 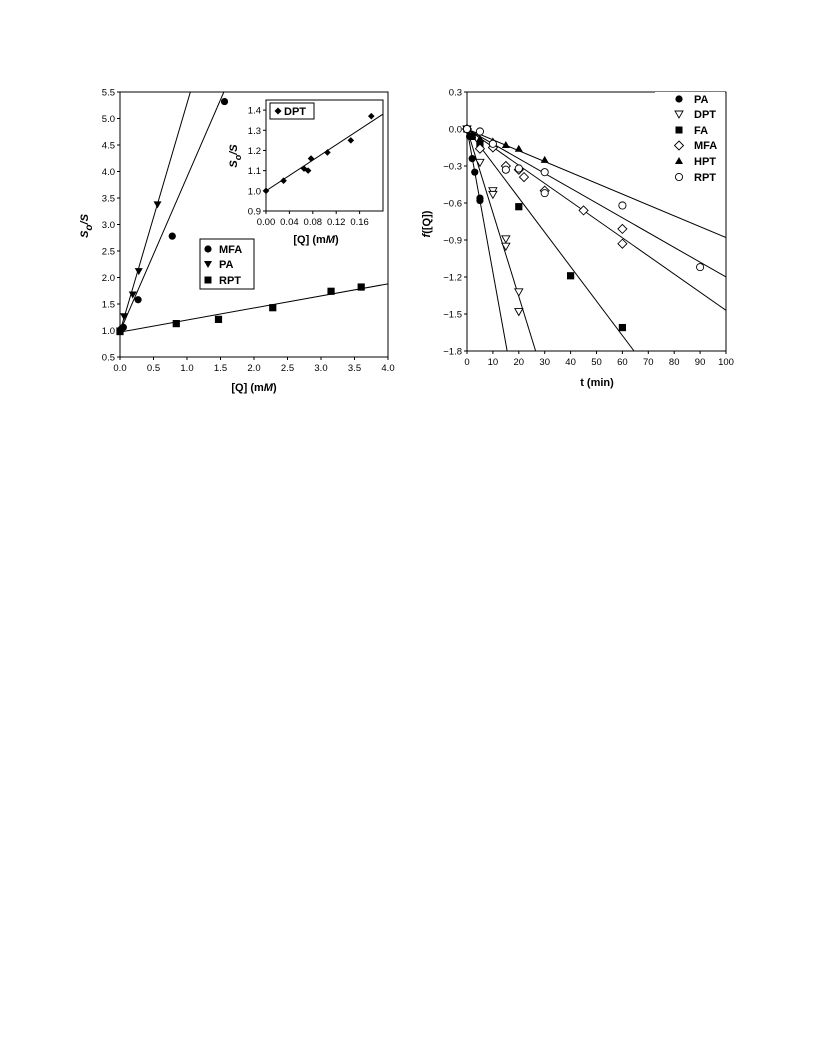 What do you see at coordinates (487, 239) in the screenshot?
I see `right-fit-line-pa` at bounding box center [487, 239].